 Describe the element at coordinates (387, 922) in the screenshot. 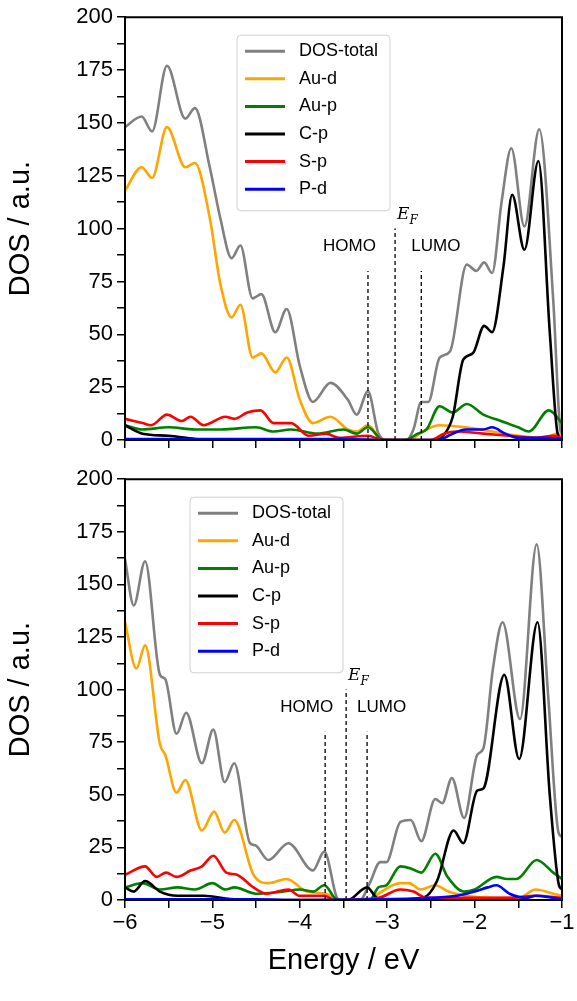

I see `x-tick-label: −3` at that location.